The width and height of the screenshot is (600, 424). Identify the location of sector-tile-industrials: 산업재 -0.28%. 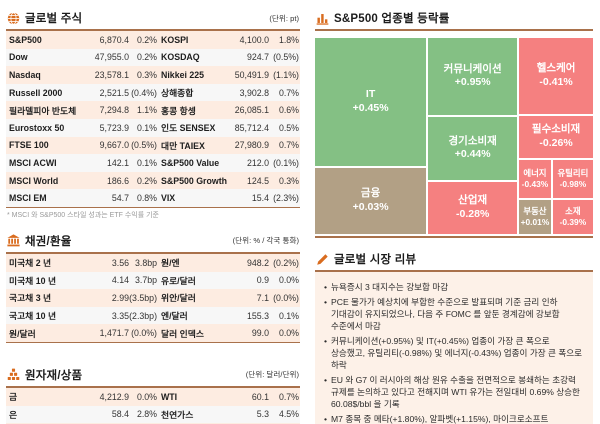
(473, 208).